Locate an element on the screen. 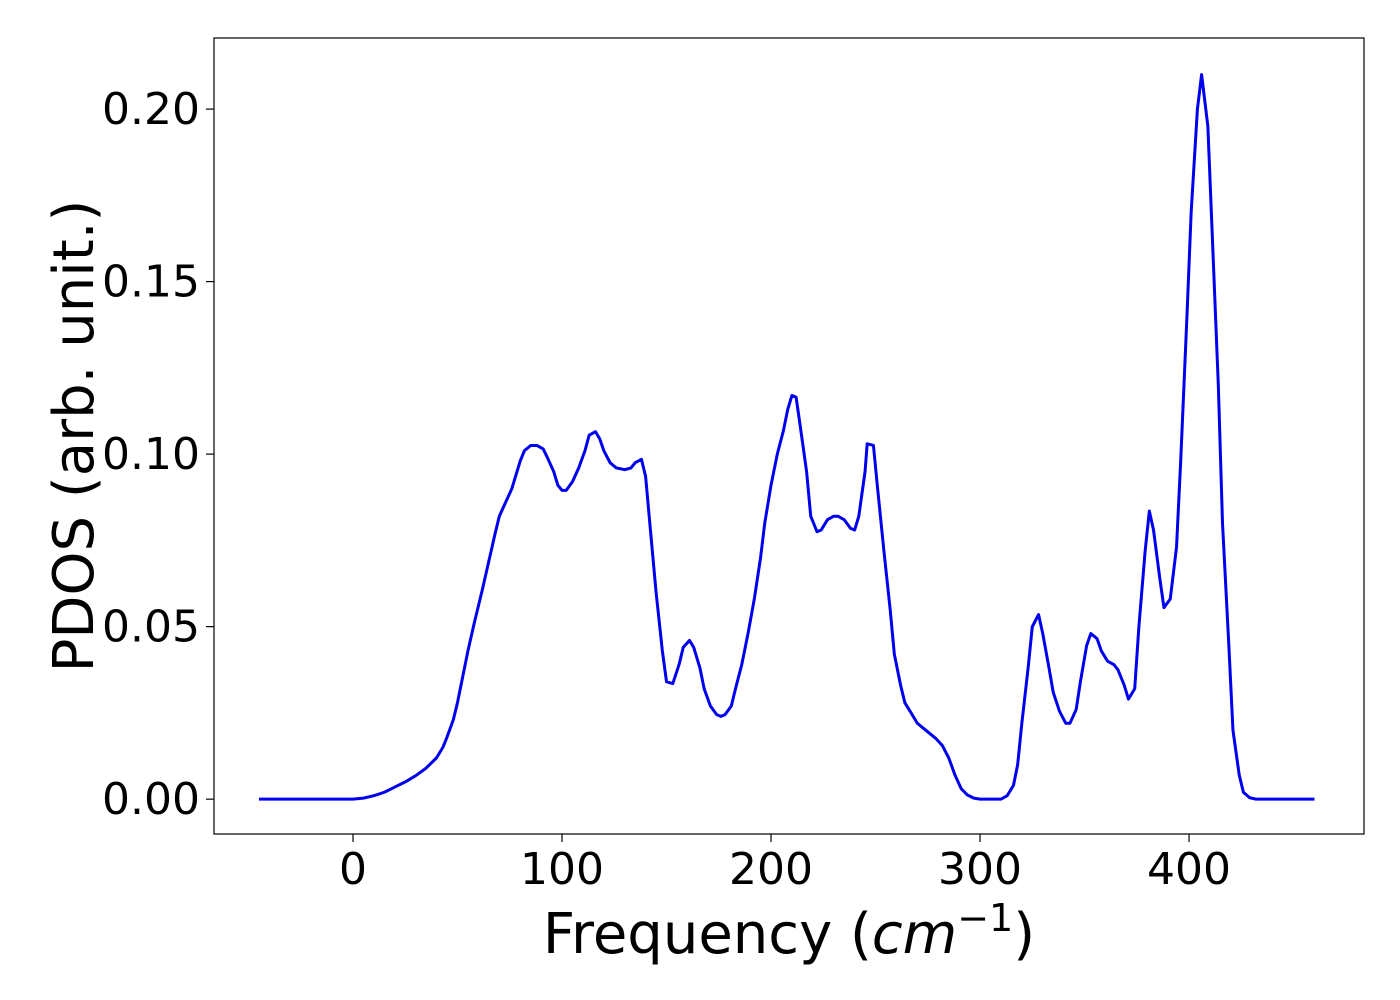  x-tick-label: 200 is located at coordinates (771, 869).